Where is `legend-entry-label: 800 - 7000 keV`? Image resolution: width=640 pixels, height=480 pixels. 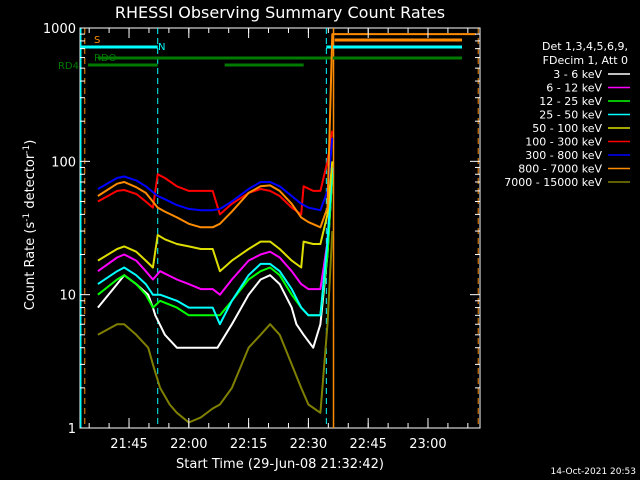 legend-entry-label: 800 - 7000 keV is located at coordinates (560, 169).